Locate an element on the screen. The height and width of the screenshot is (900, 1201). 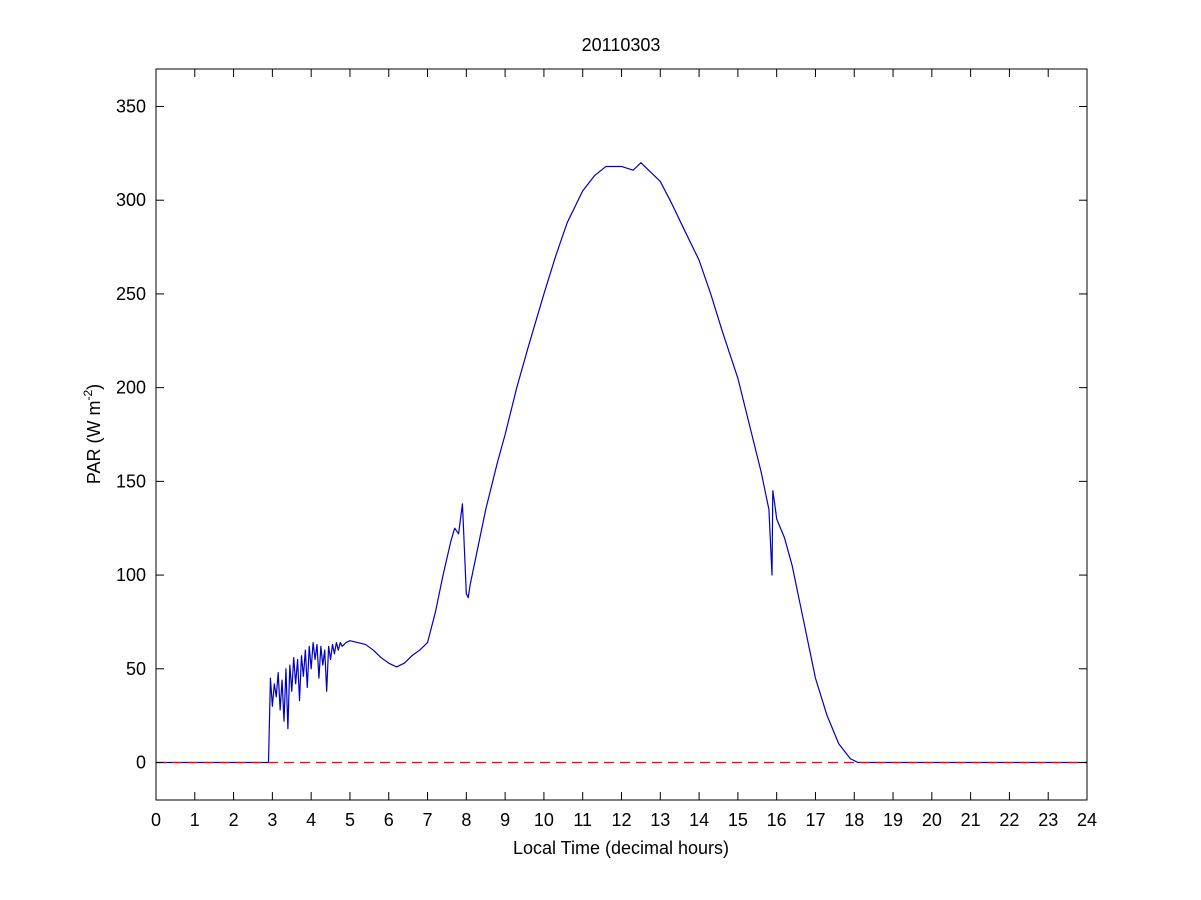
x-tick-label-9: 9 is located at coordinates (505, 820).